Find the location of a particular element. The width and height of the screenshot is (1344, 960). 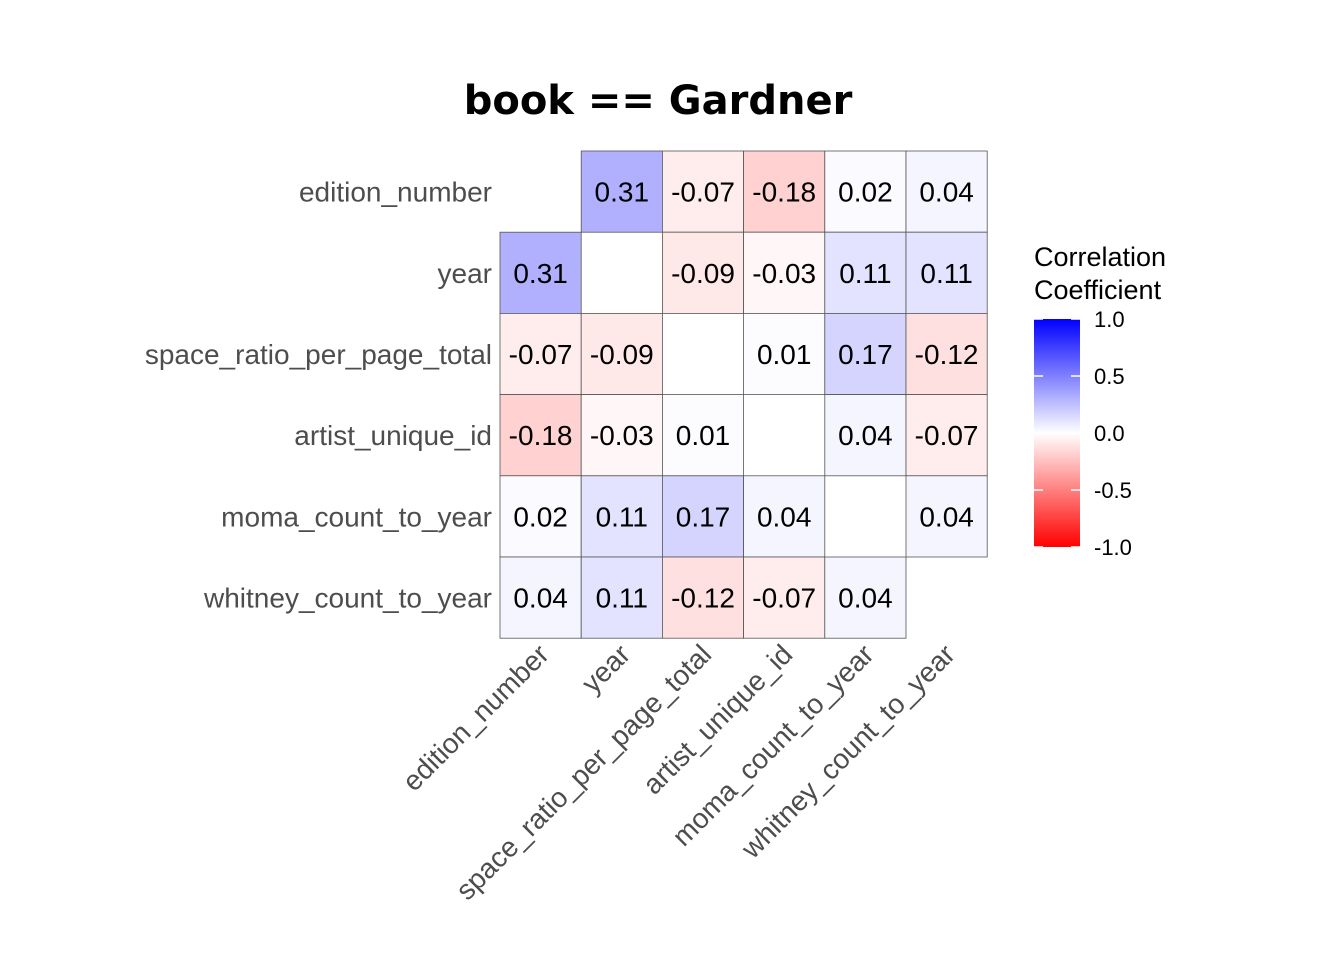

y-axis-label: whitney_count_to_year is located at coordinates (347, 598).